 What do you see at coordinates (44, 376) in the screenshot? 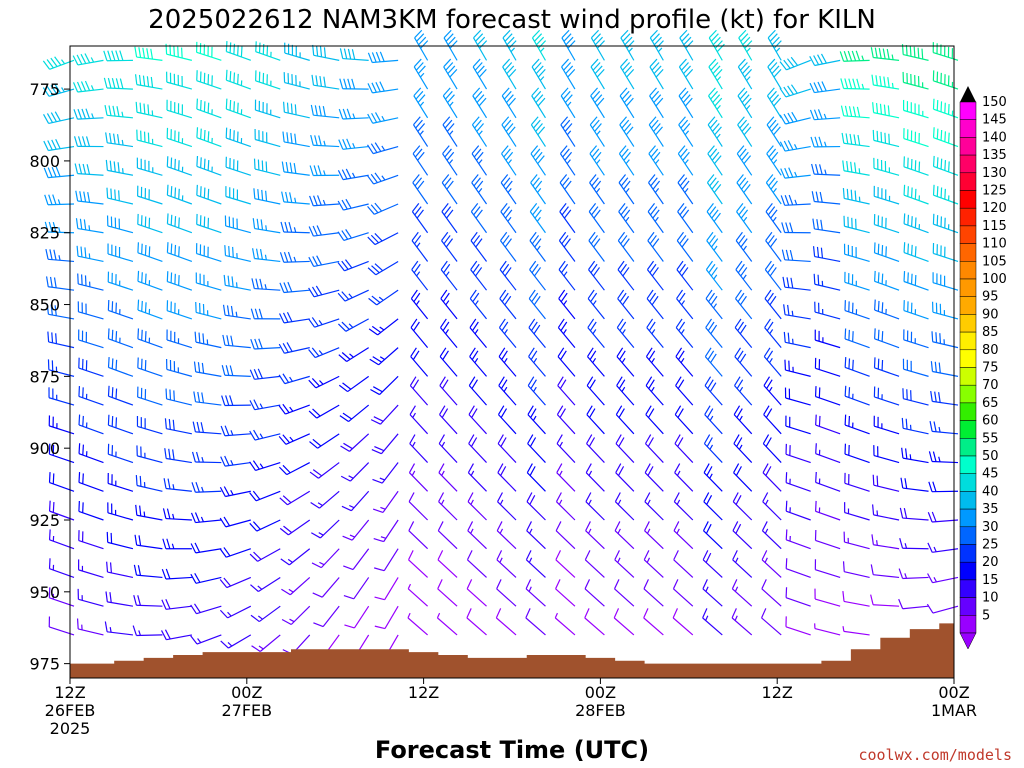
I see `y-tick-label: 875` at bounding box center [44, 376].